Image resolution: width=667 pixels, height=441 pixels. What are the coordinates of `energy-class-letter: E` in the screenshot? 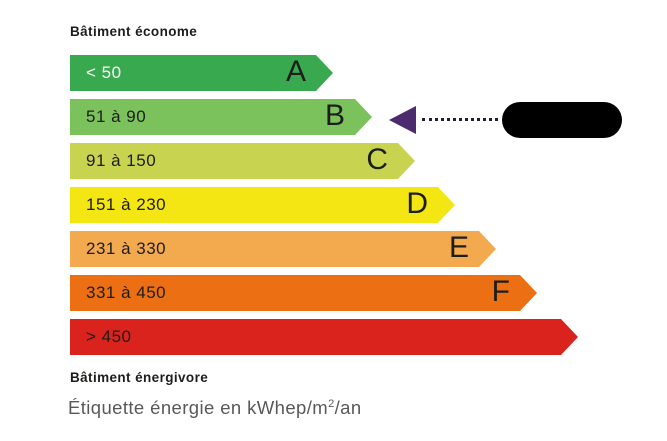 It's located at (458, 248).